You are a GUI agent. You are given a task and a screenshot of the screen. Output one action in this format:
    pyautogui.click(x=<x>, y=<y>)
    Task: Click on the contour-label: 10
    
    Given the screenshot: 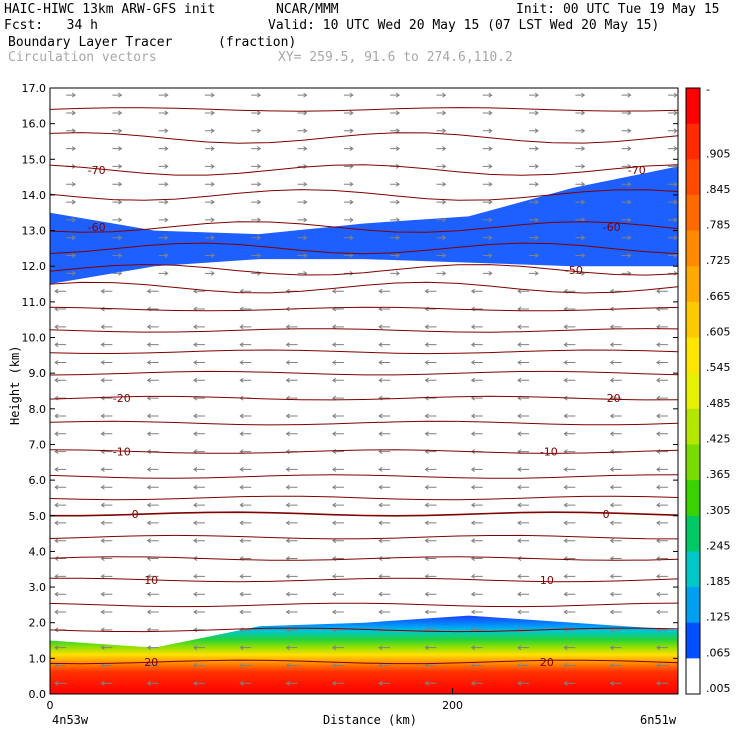 What is the action you would take?
    pyautogui.click(x=151, y=580)
    